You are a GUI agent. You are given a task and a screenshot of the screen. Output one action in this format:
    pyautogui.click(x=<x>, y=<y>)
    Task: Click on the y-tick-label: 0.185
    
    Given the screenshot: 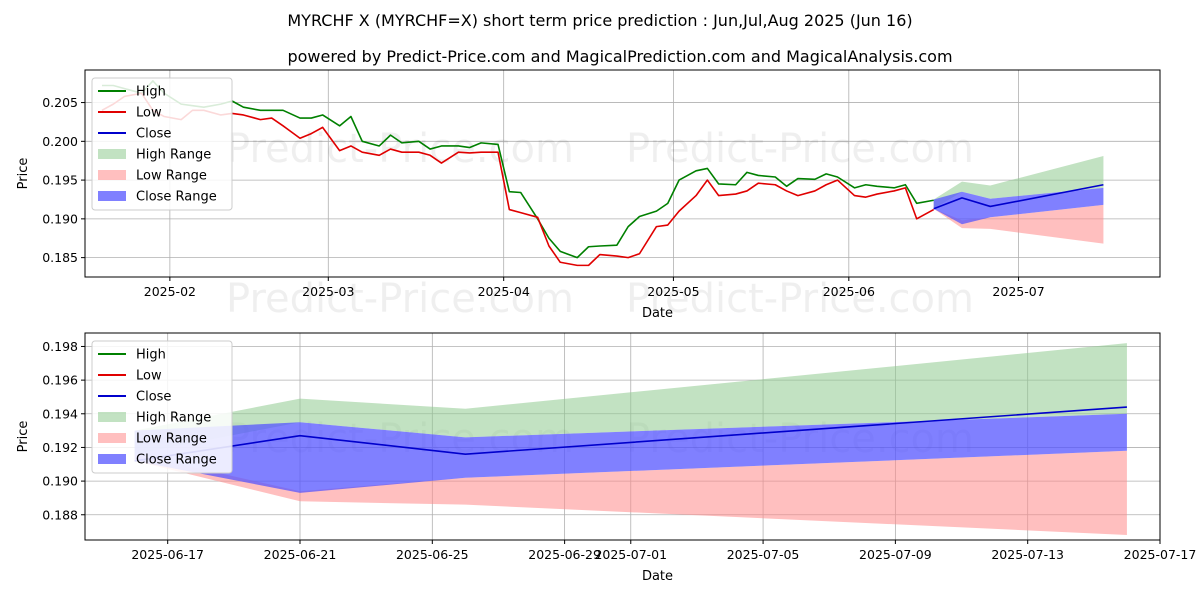 What is the action you would take?
    pyautogui.click(x=60, y=257)
    